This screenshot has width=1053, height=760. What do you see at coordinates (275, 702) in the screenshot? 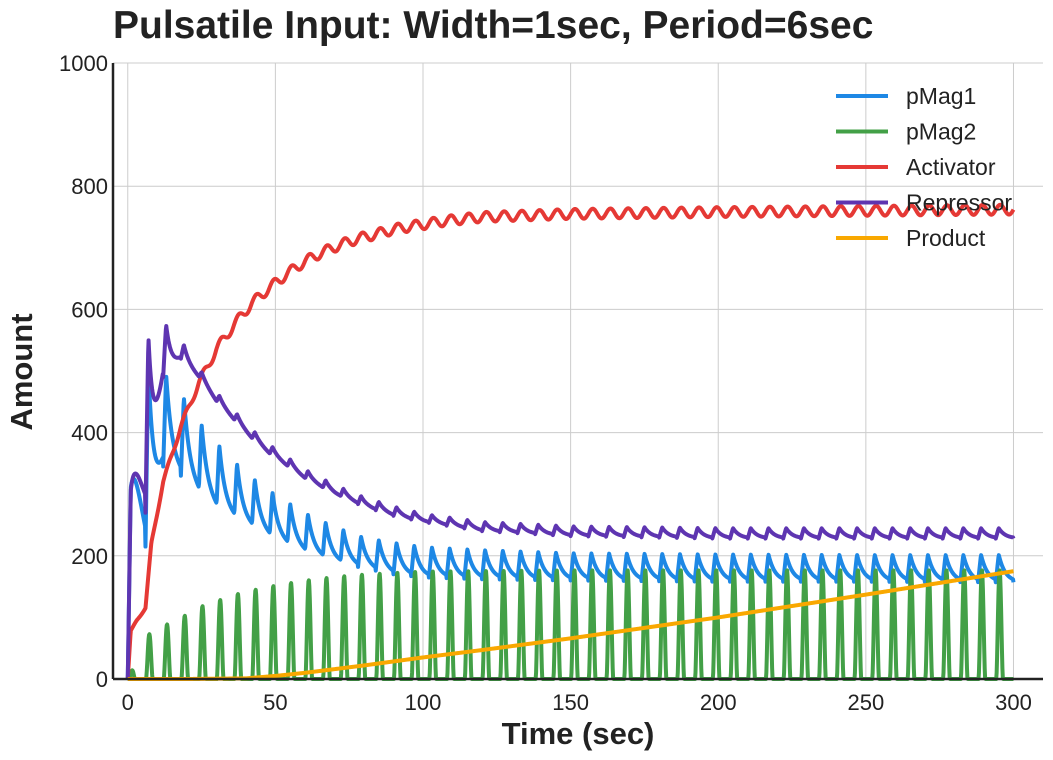
I see `x-tick-label: 50` at bounding box center [275, 702].